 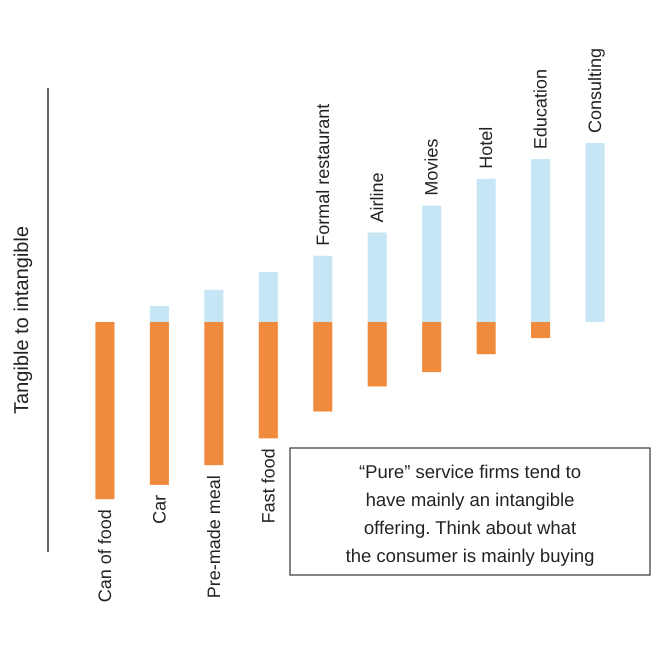 What do you see at coordinates (377, 197) in the screenshot?
I see `x-tick-label: Airline` at bounding box center [377, 197].